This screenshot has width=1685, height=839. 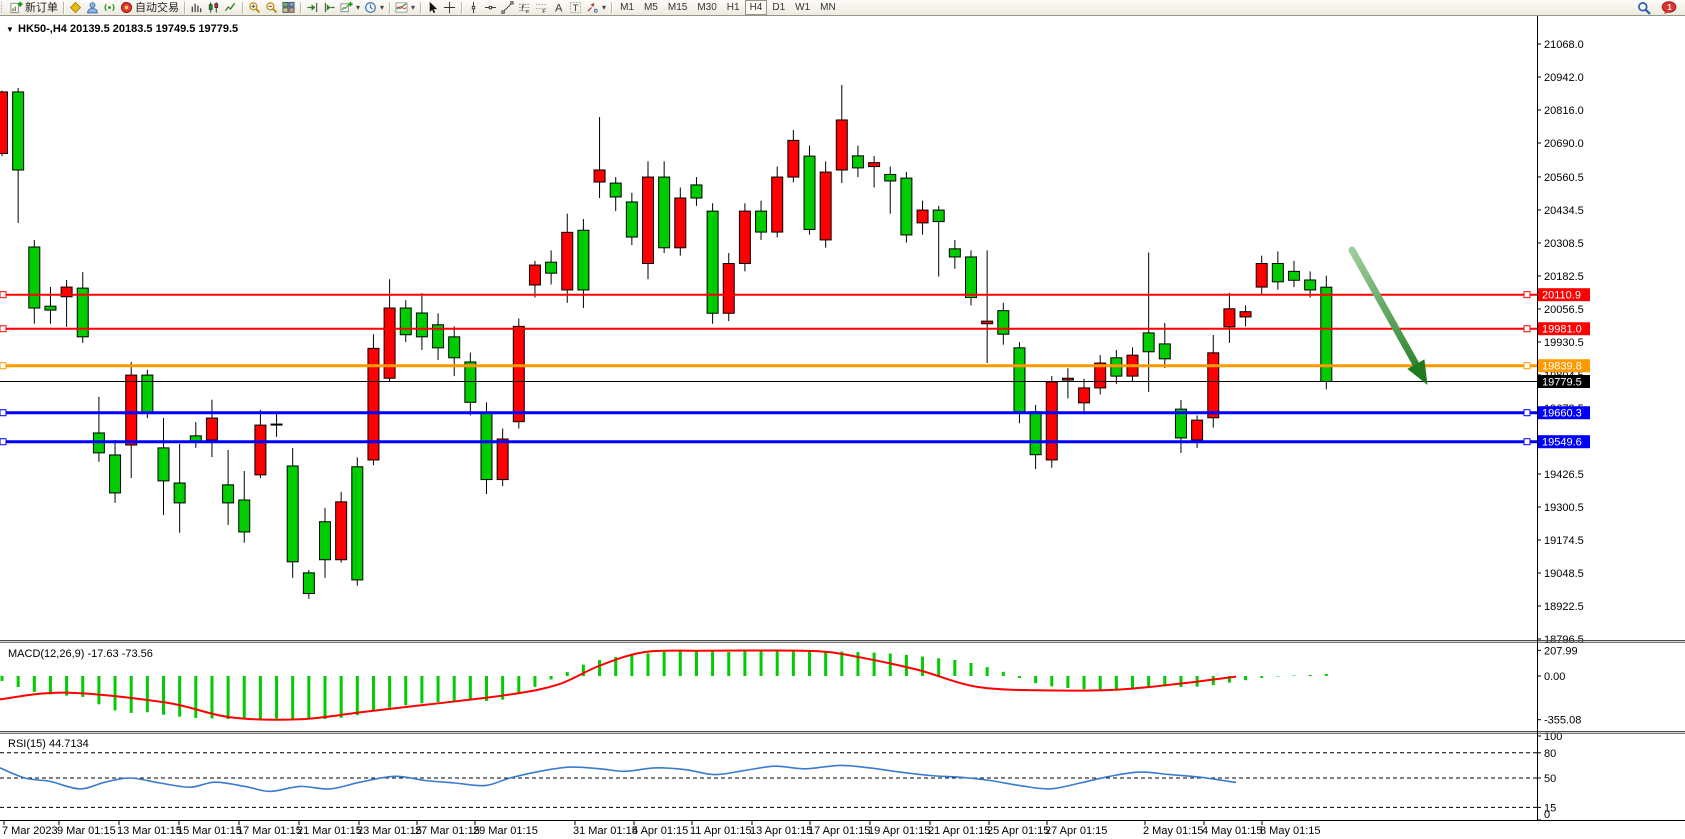 I want to click on timeframe-m30-button: M30, so click(x=707, y=7).